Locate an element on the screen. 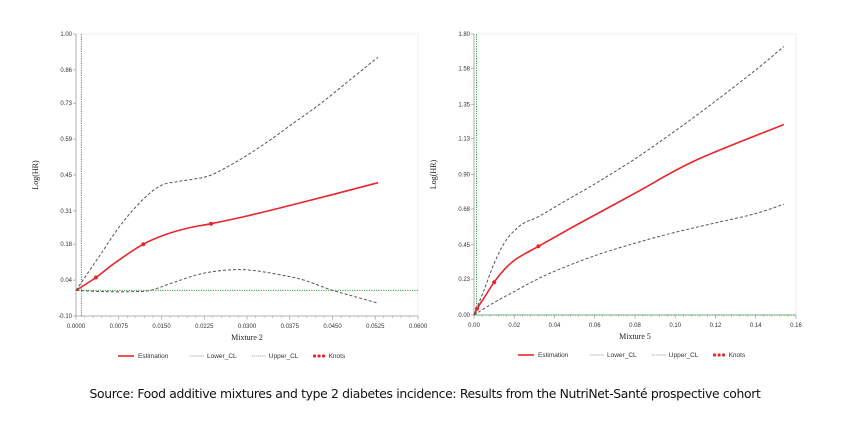 The height and width of the screenshot is (433, 850). x-tick-label: 0.0375 is located at coordinates (290, 327).